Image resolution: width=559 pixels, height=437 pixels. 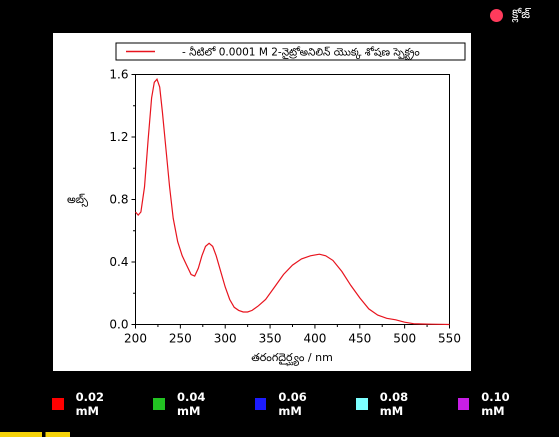 I want to click on x-tick-label: 550, so click(x=449, y=339).